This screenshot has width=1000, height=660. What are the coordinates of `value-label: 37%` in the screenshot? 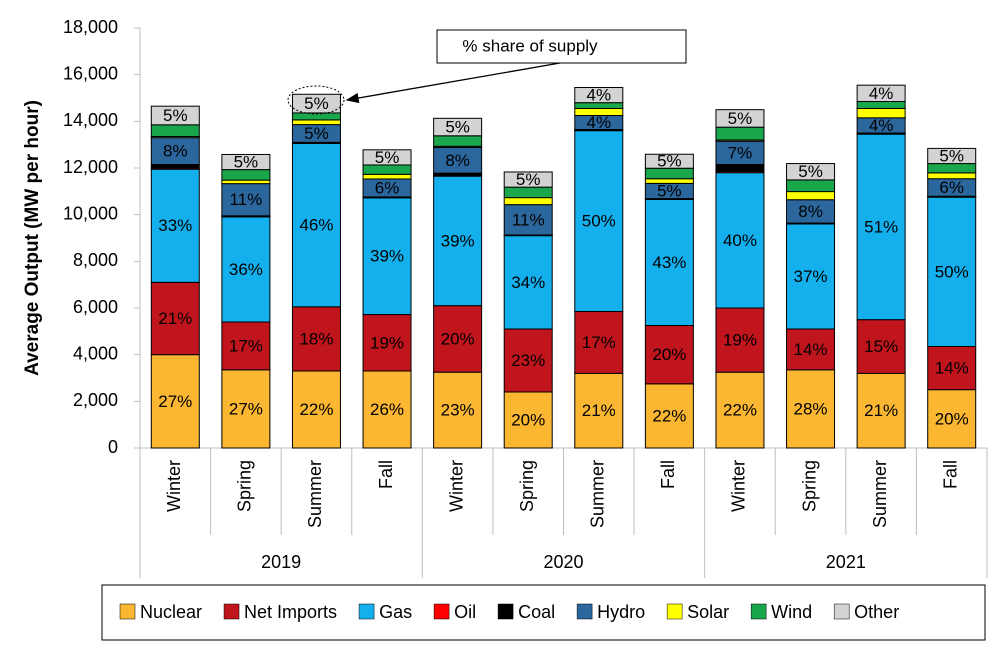 It's located at (811, 276).